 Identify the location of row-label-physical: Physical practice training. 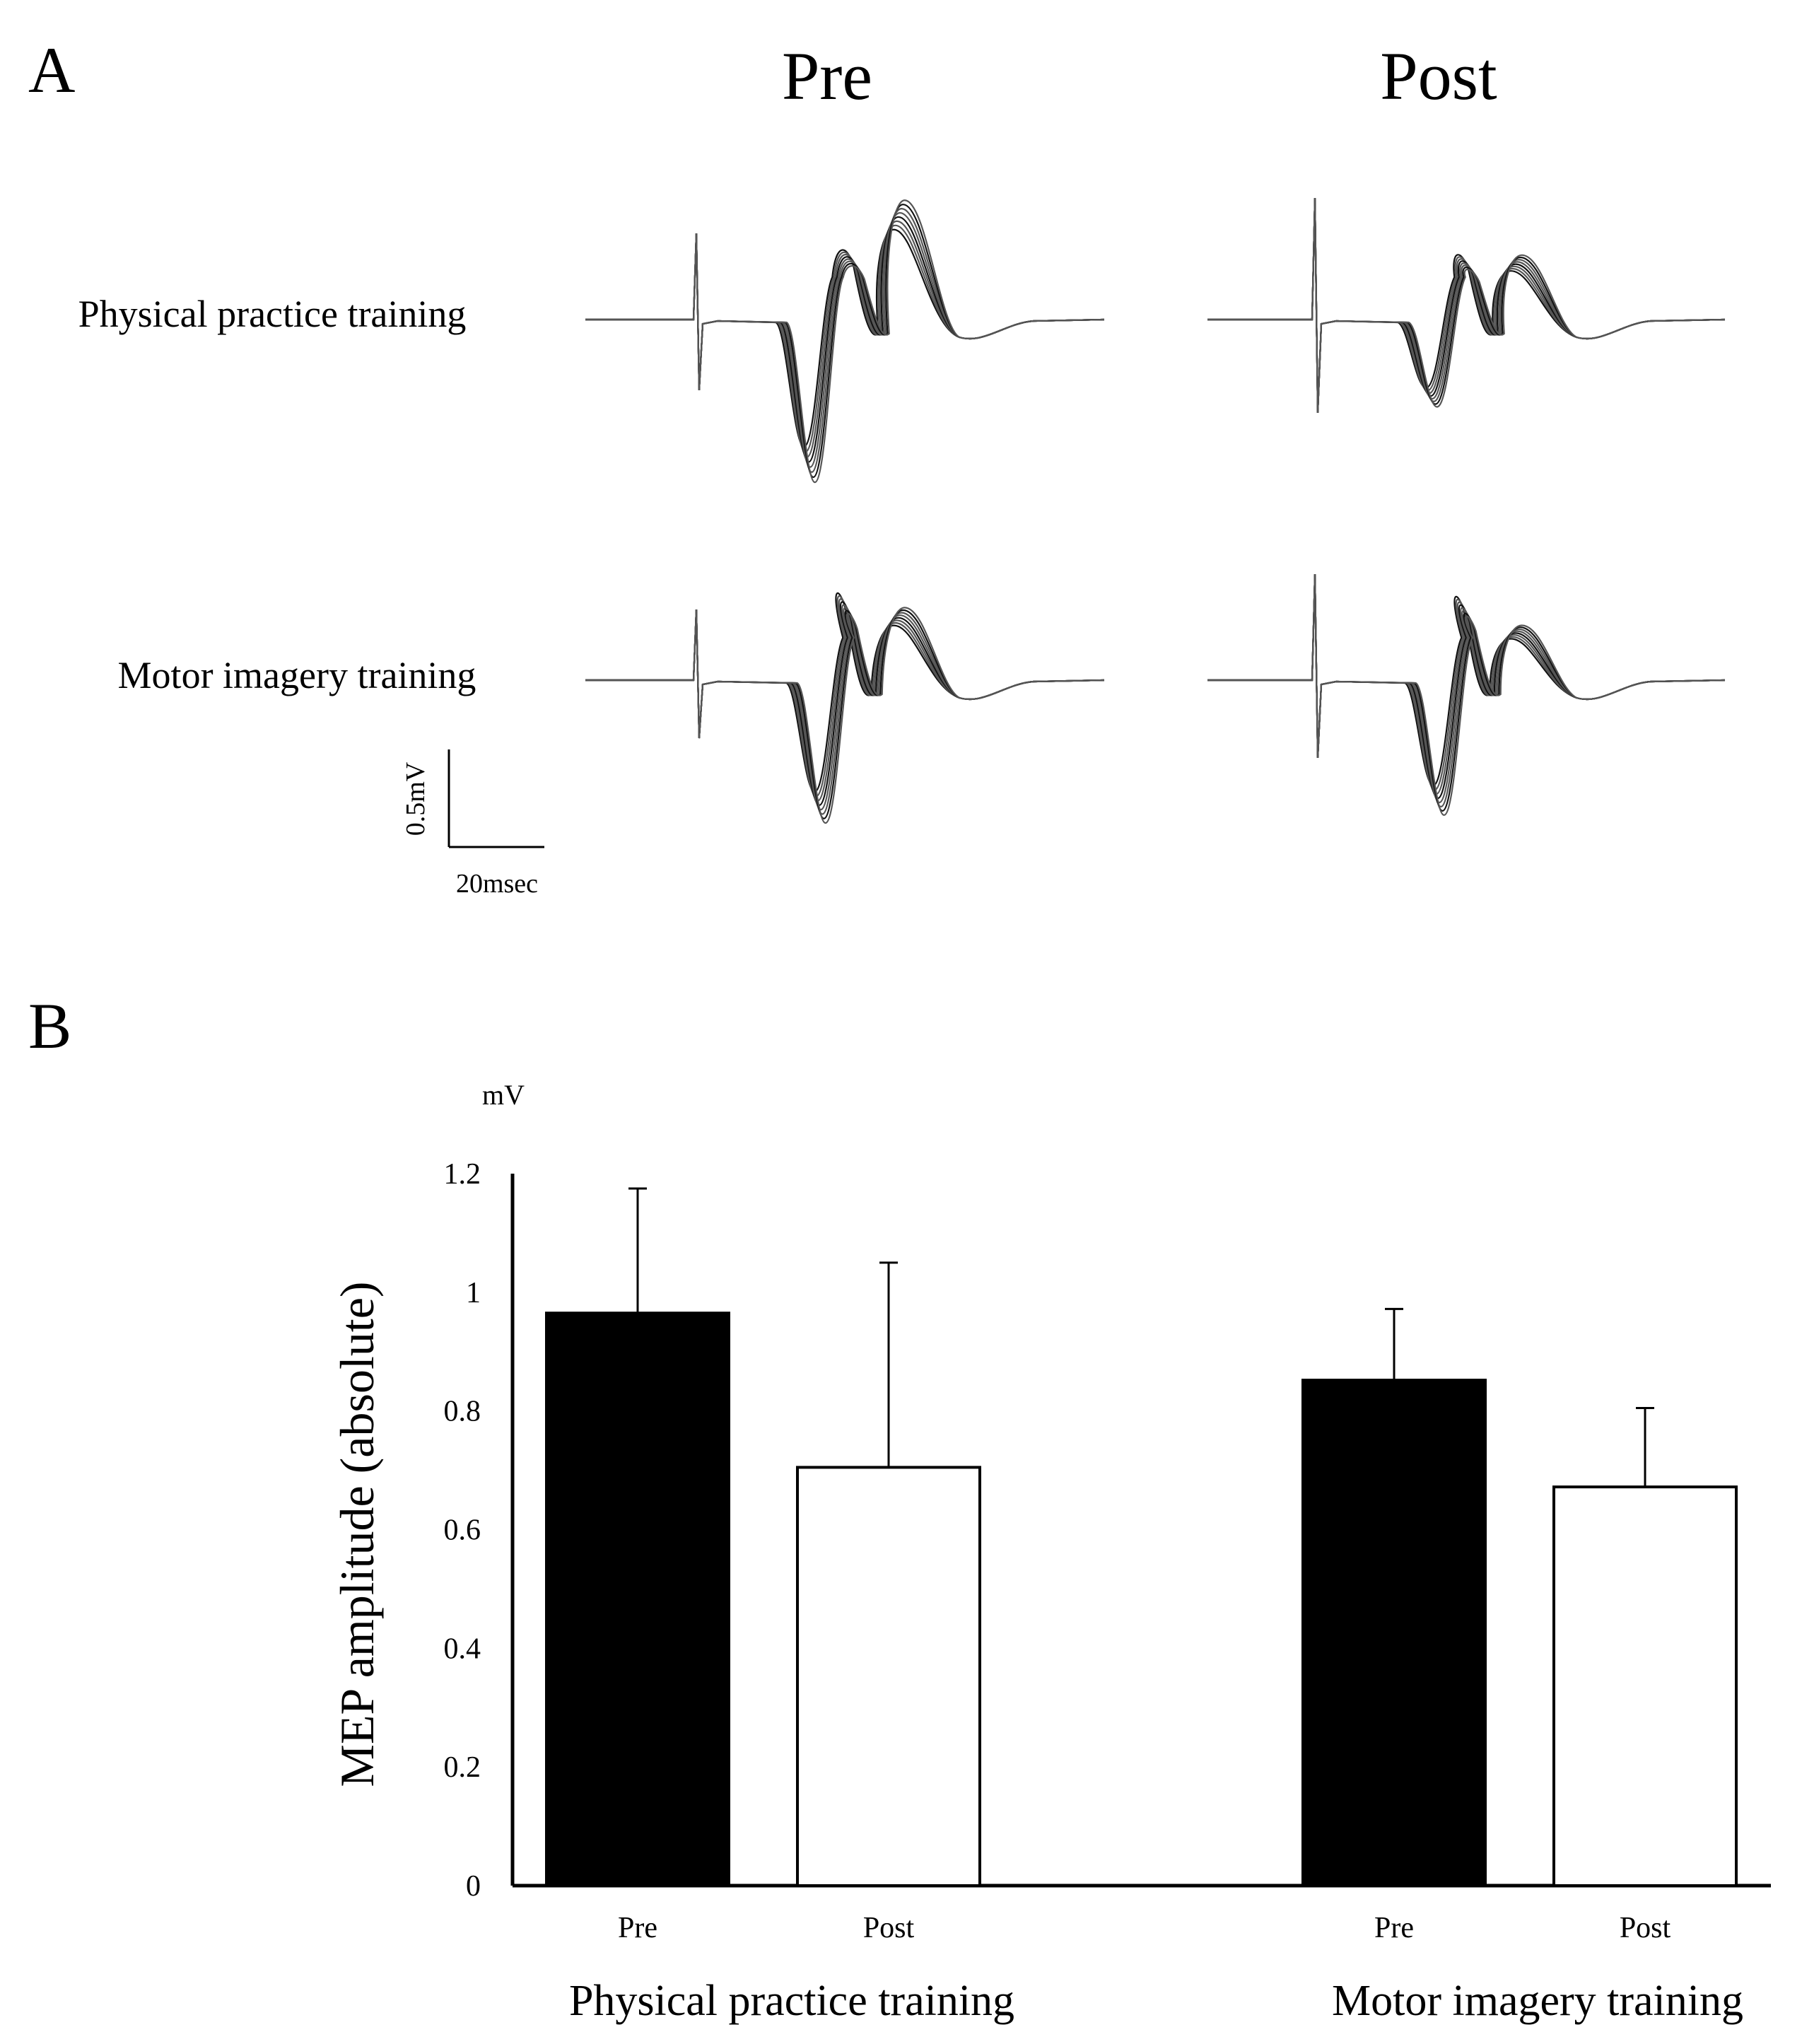
(272, 314).